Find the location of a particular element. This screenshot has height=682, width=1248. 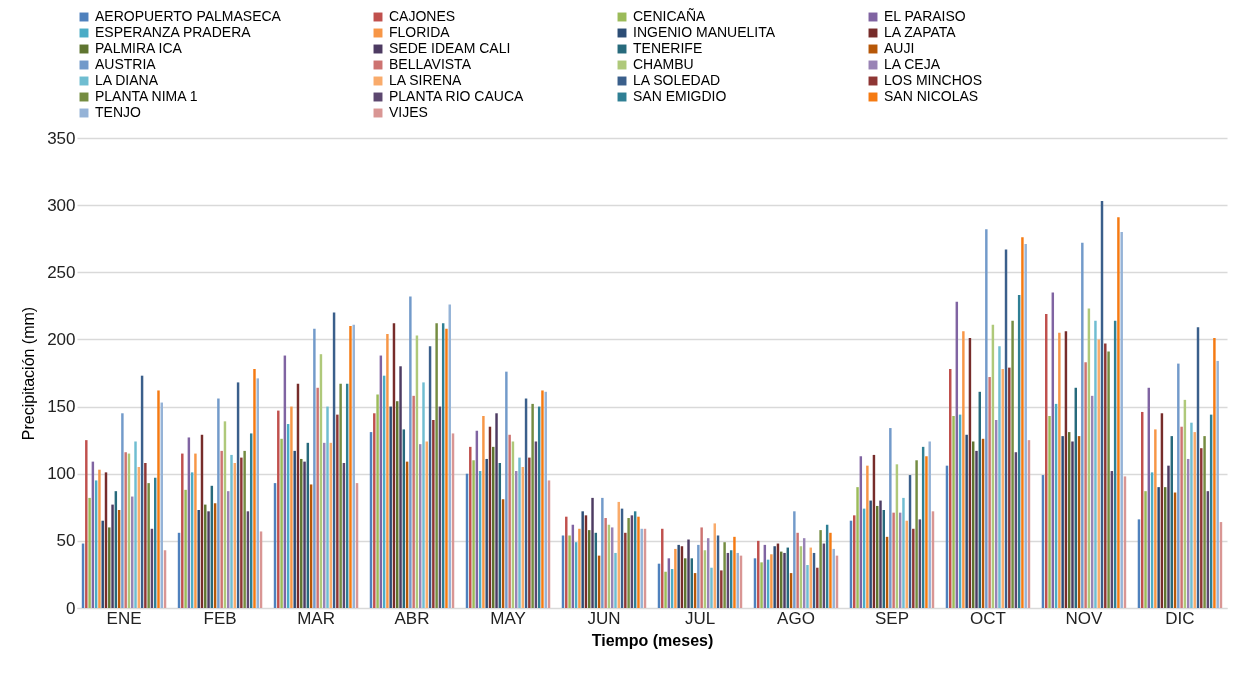

x-tick-label: MAR is located at coordinates (316, 618).